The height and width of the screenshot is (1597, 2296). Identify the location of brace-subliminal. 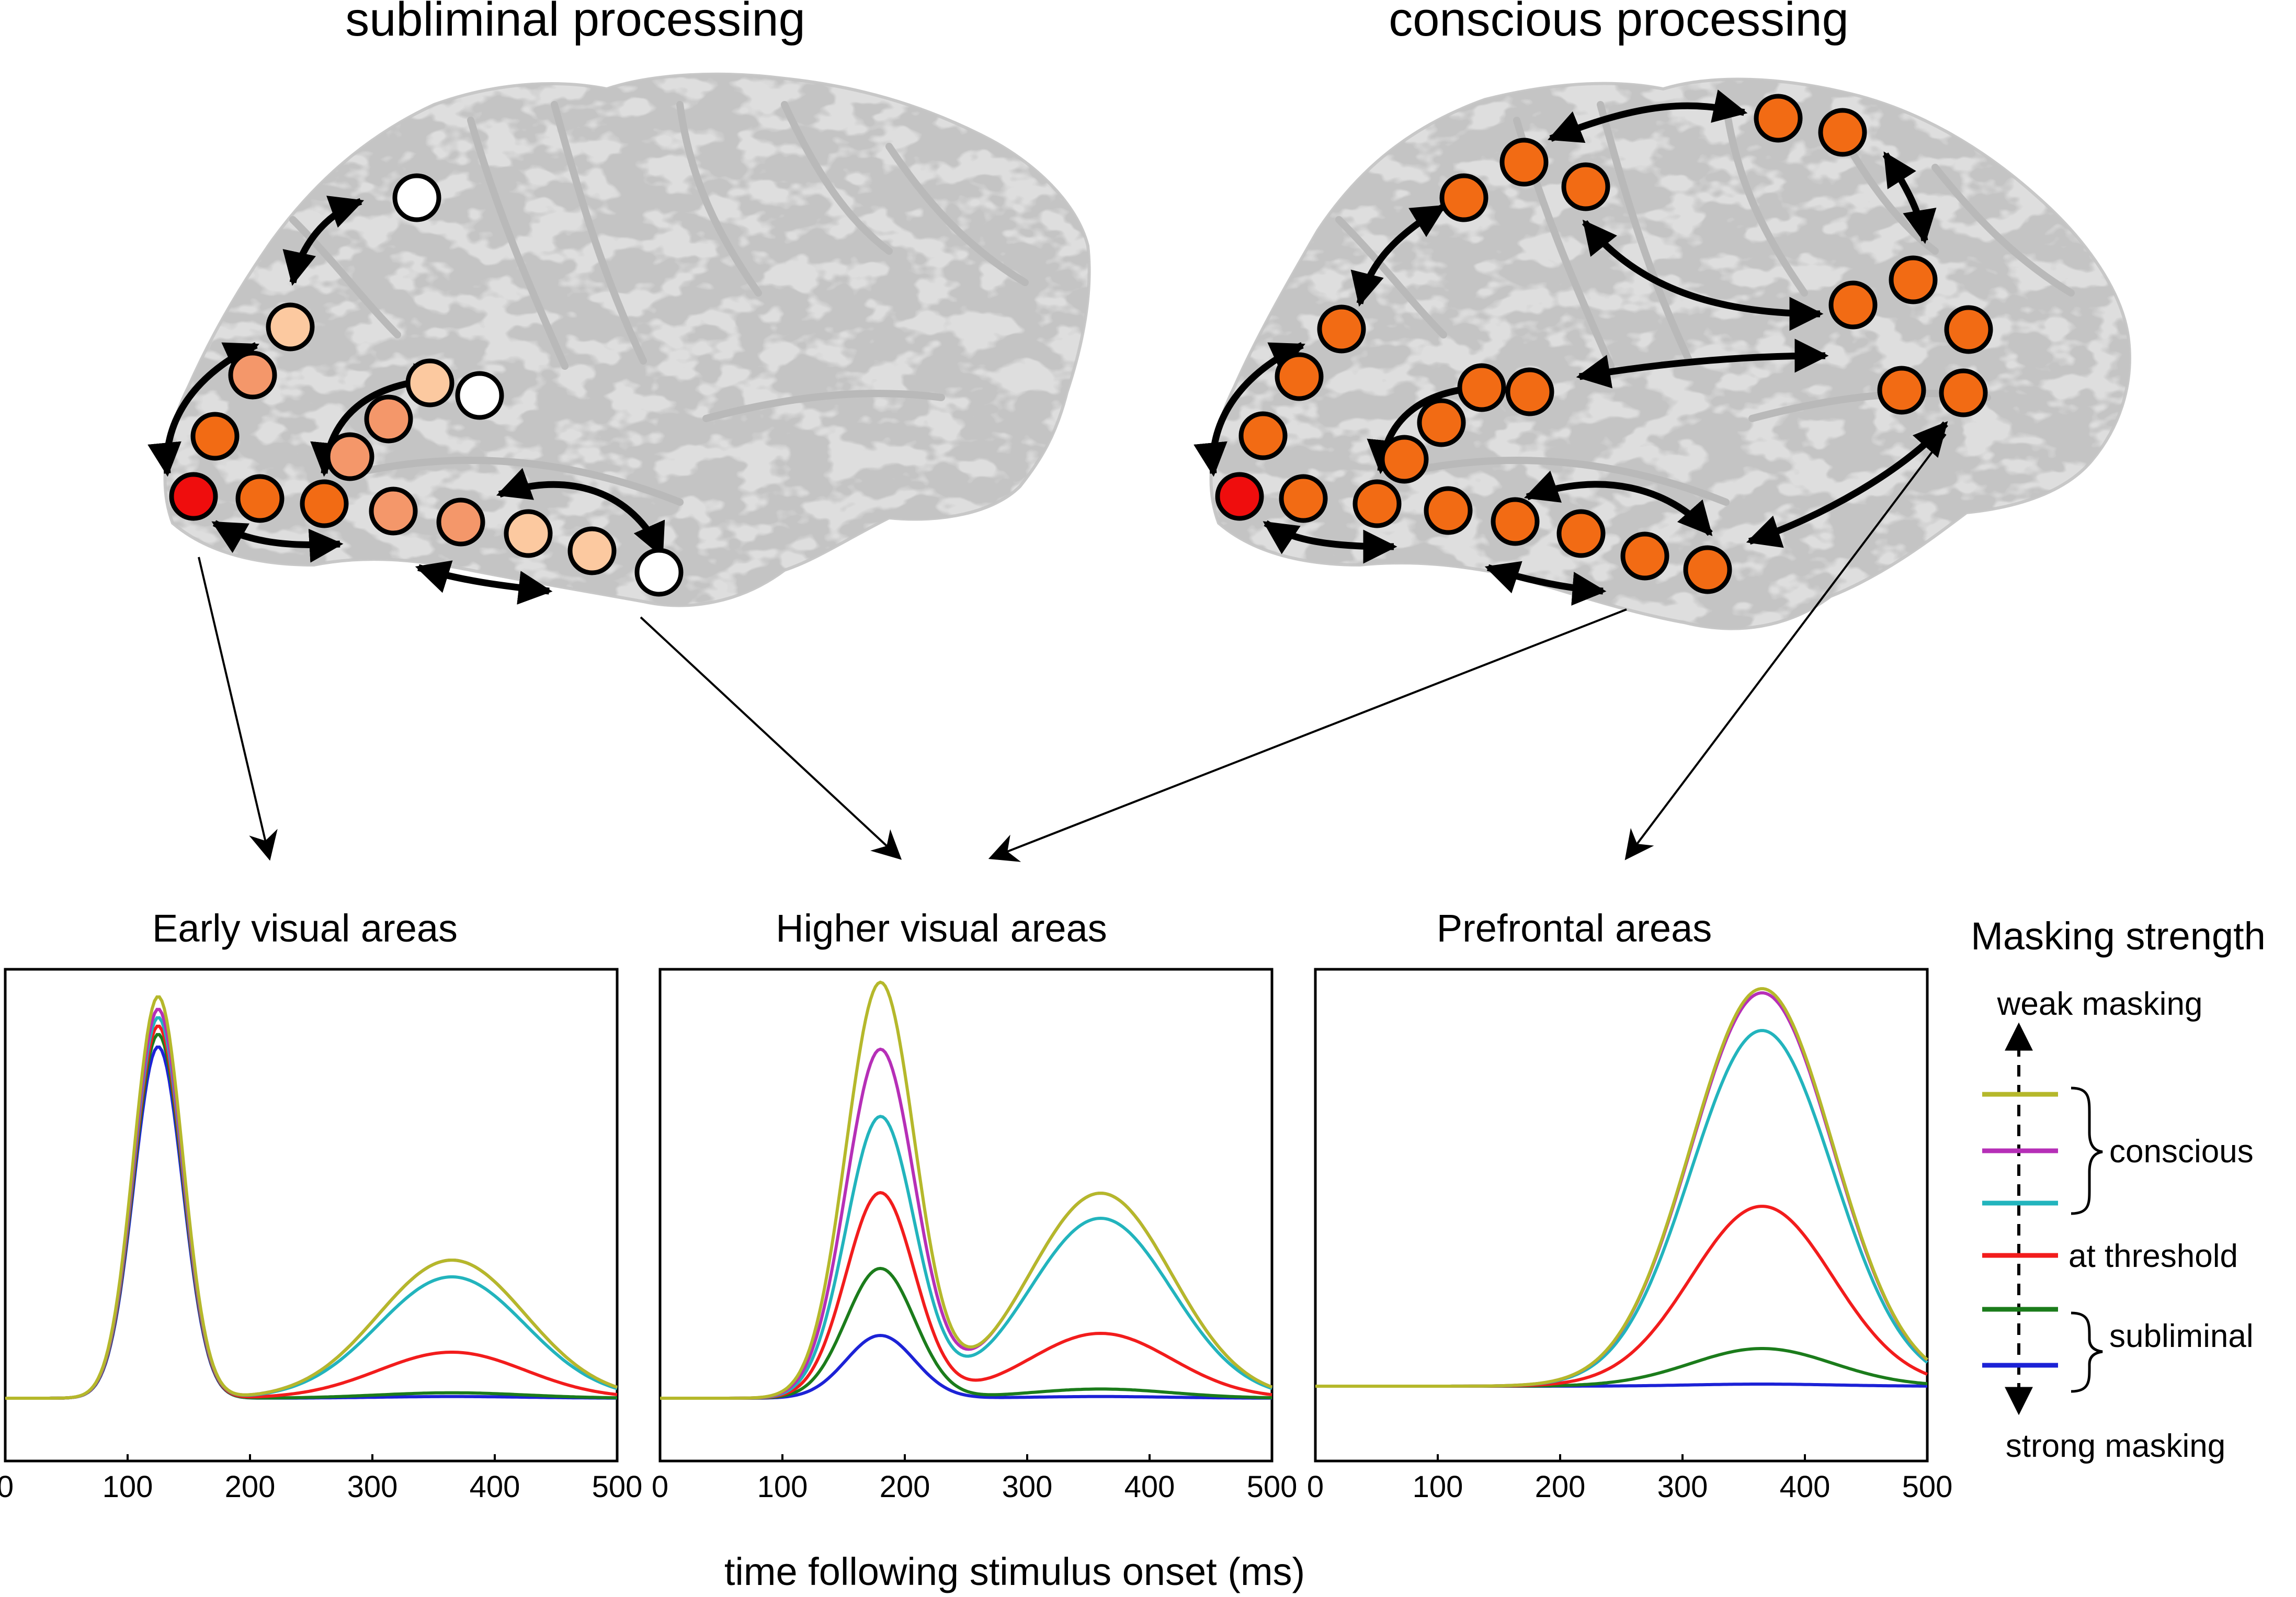
(2087, 1352).